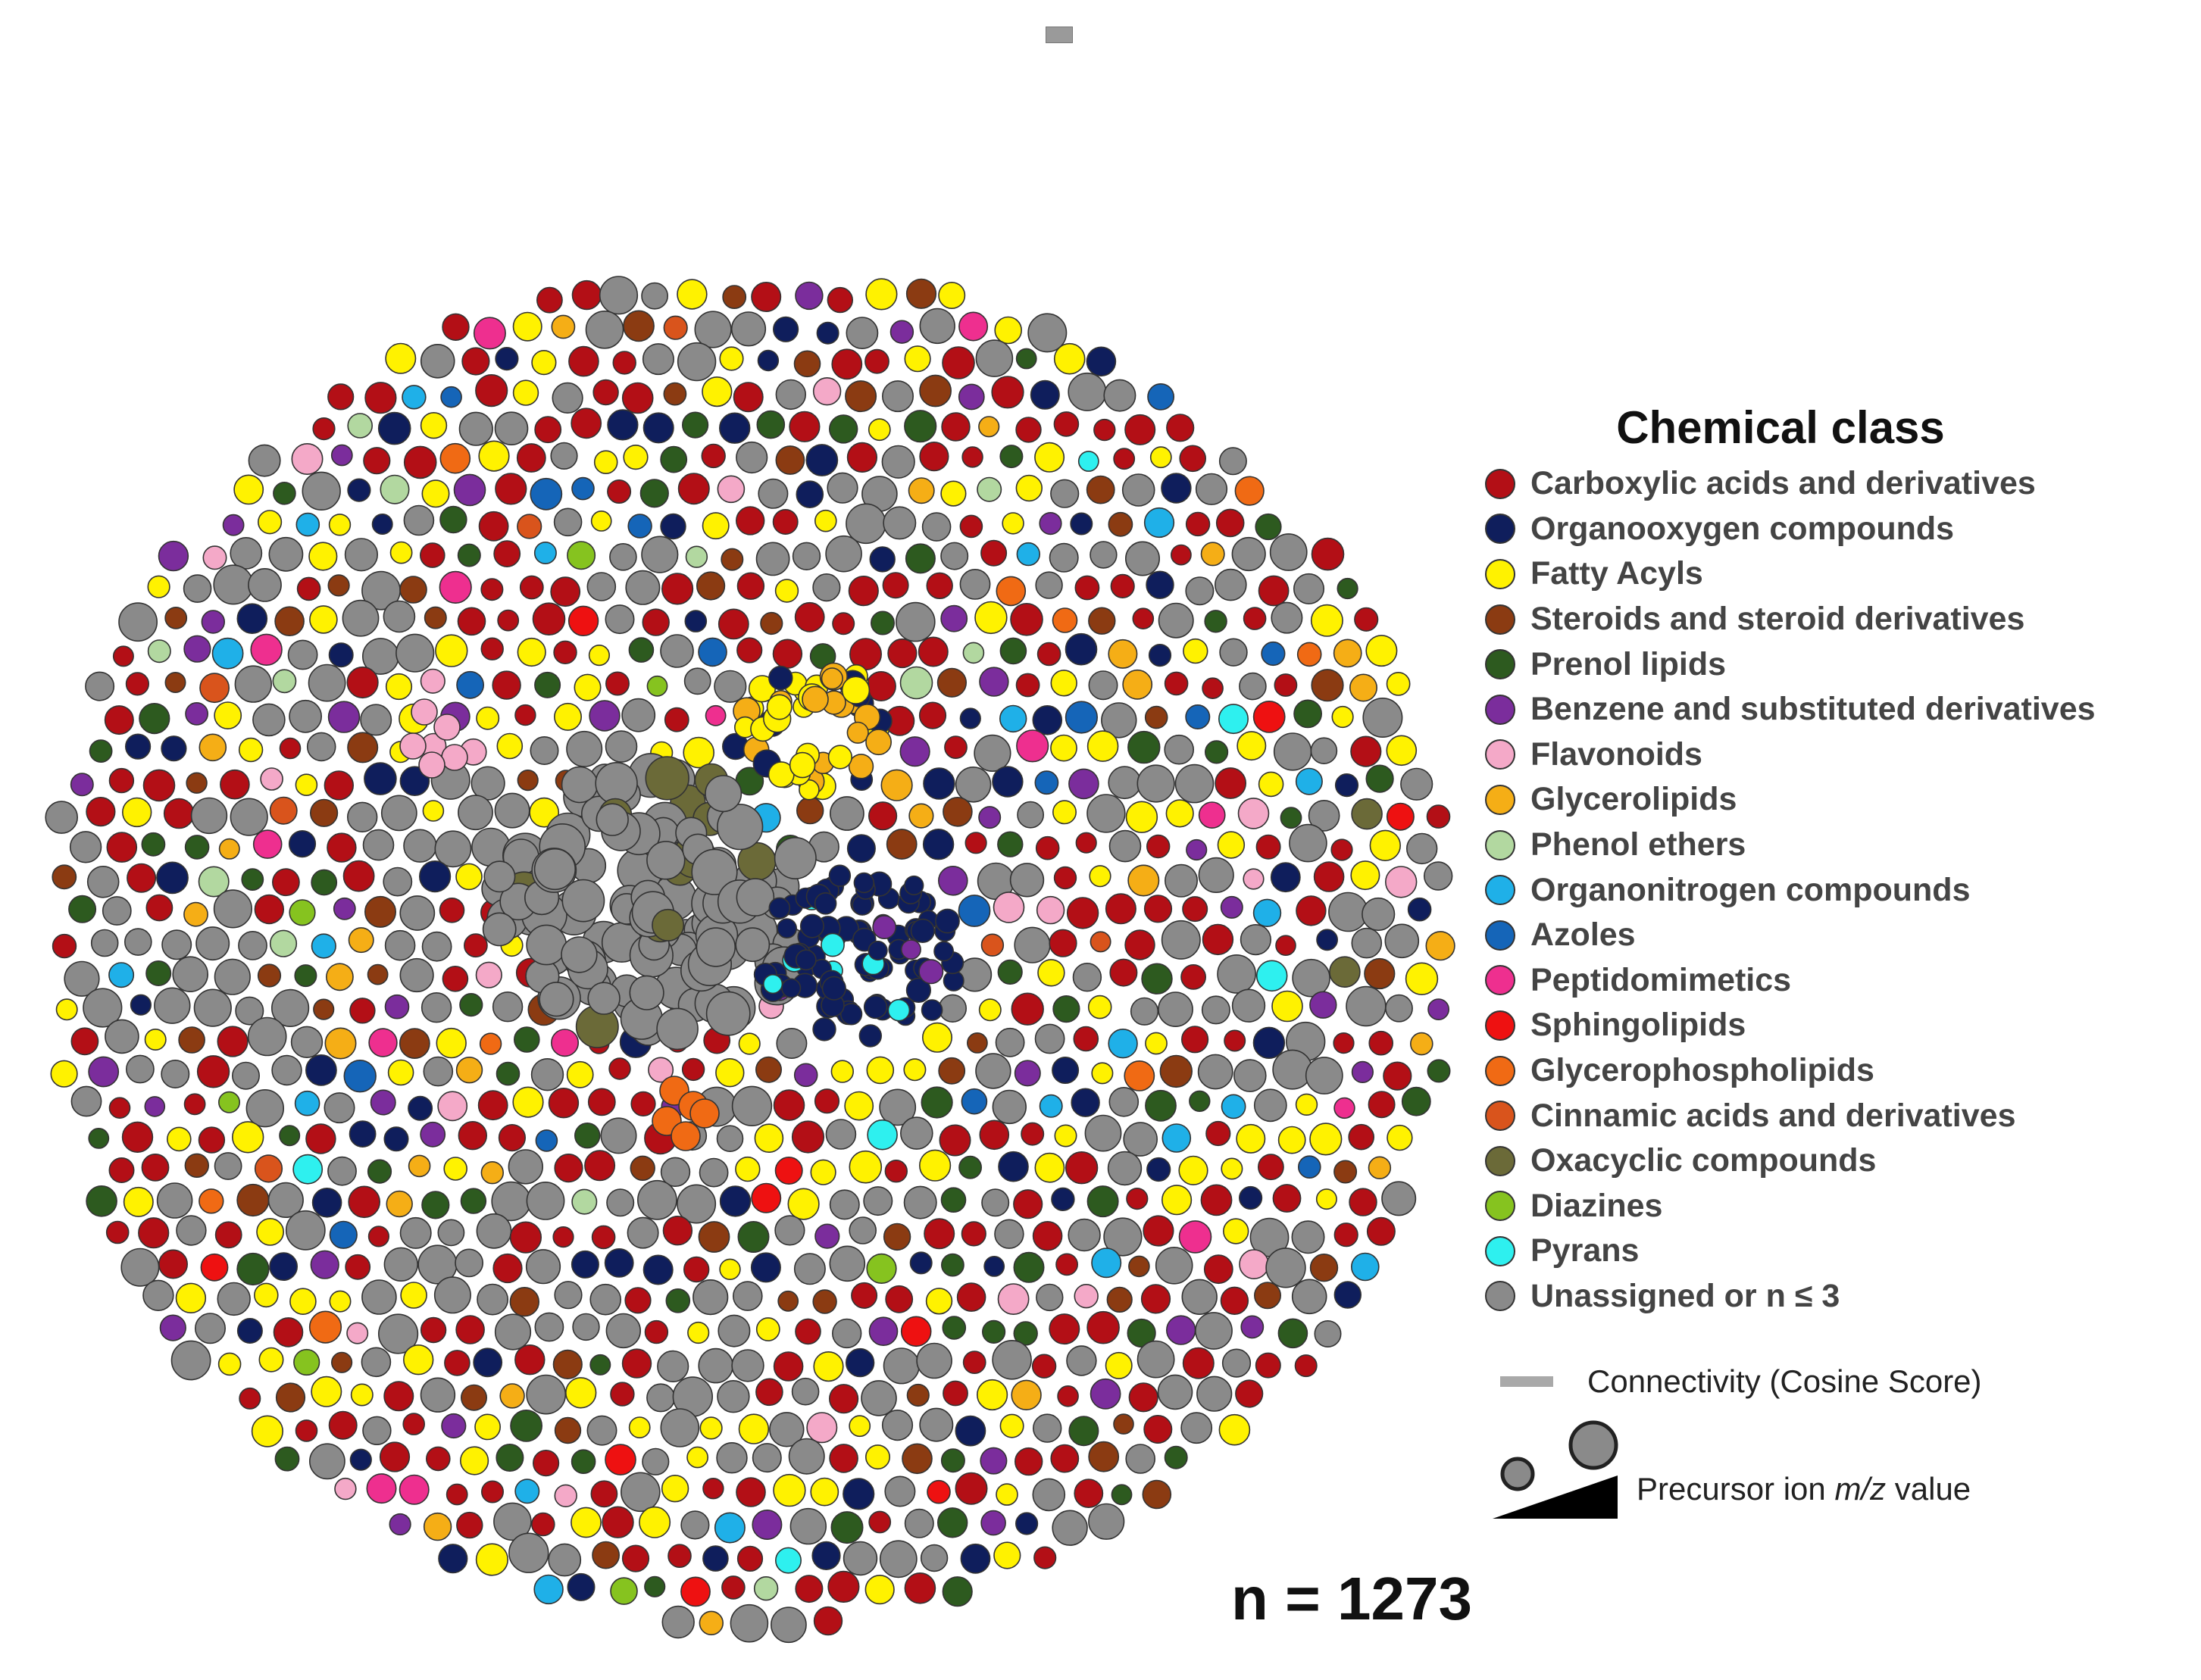 The height and width of the screenshot is (1680, 2201). Describe the element at coordinates (1742, 528) in the screenshot. I see `legend-label: Organooxygen compounds` at that location.